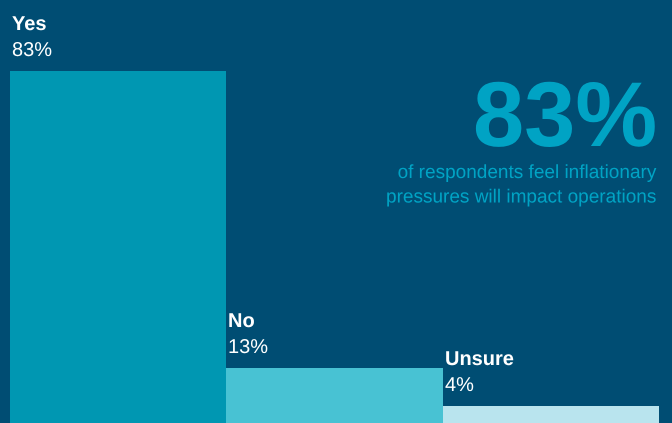 The height and width of the screenshot is (423, 672). I want to click on data-label: 13%, so click(248, 347).